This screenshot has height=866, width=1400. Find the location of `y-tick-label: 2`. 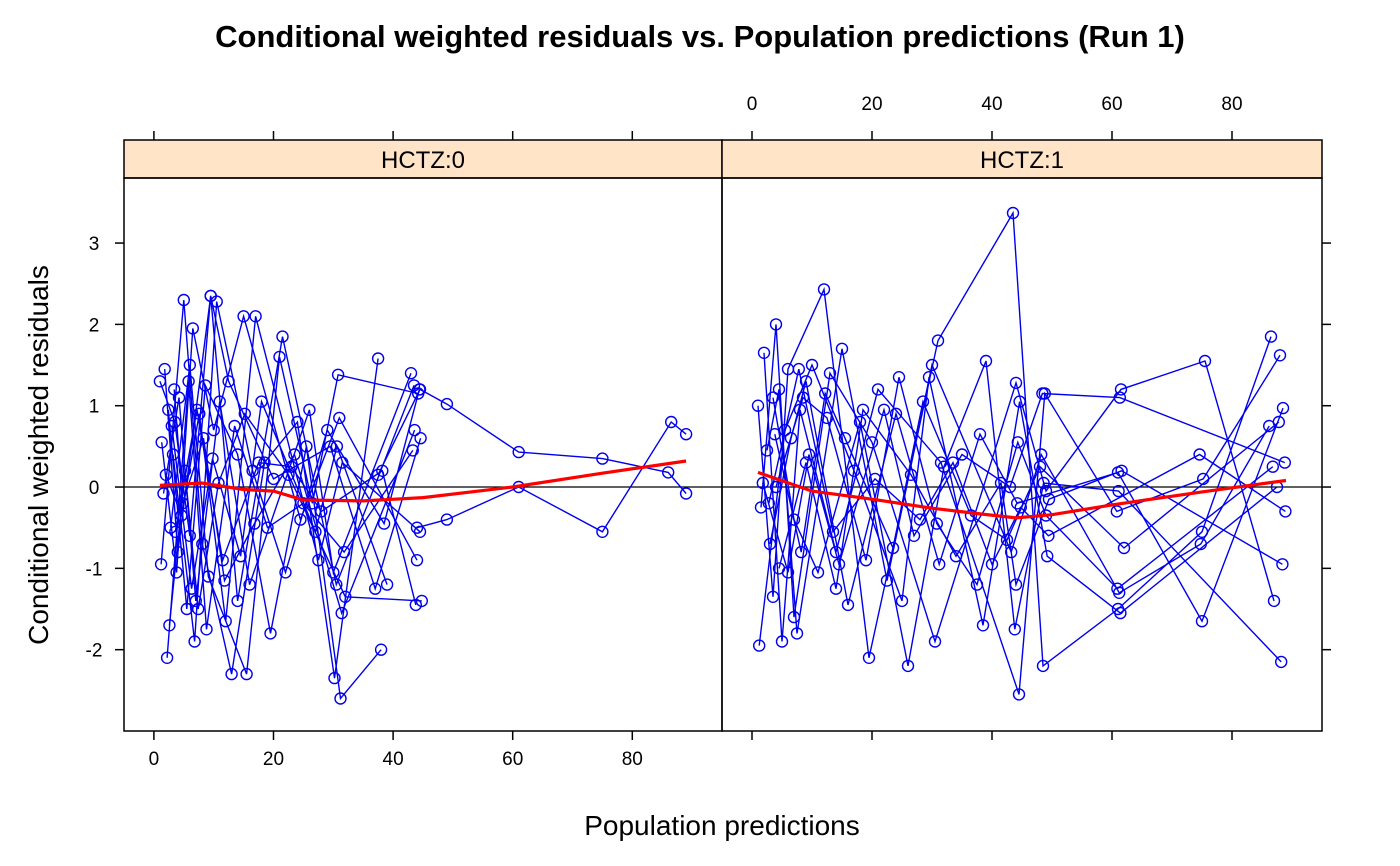

y-tick-label: 2 is located at coordinates (94, 325).